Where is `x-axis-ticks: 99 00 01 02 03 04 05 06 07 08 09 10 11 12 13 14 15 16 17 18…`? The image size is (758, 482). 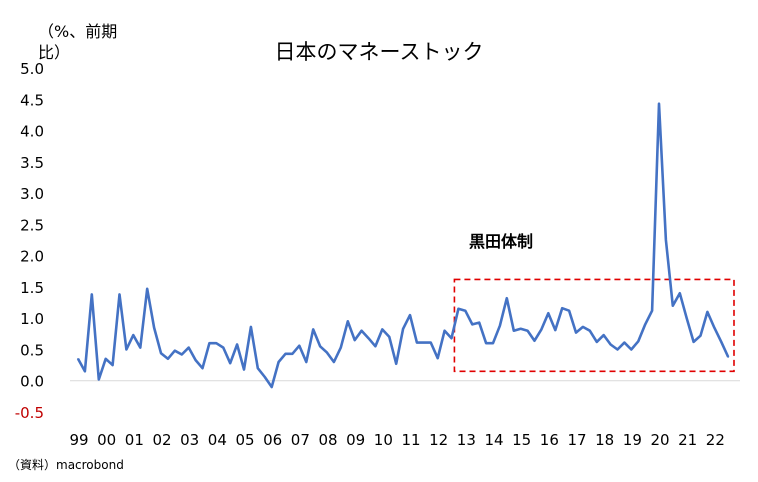
x-axis-ticks: 99 00 01 02 03 04 05 06 07 08 09 10 11 12 13 14 15 16 17 18… is located at coordinates (396, 440).